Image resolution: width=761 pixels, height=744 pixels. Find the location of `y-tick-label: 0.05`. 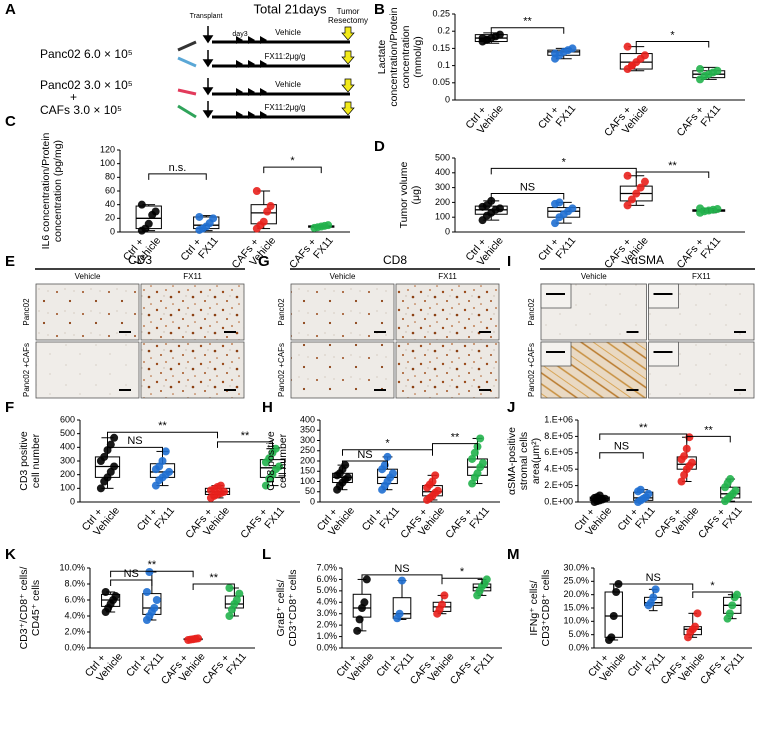

y-tick-label: 0.05 is located at coordinates (441, 82).